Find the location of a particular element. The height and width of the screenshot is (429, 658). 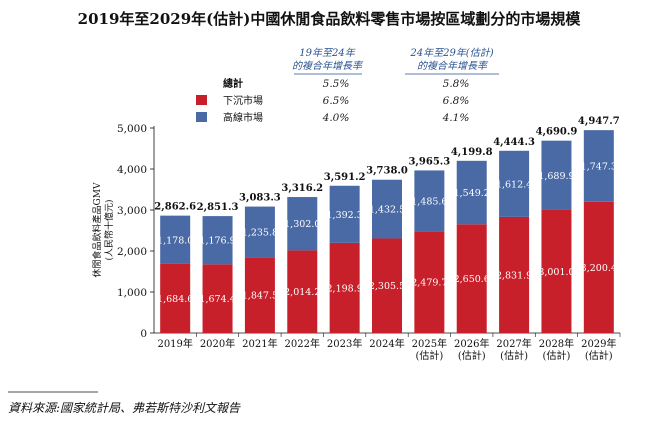

x-tick-label: 2029年 is located at coordinates (598, 343).